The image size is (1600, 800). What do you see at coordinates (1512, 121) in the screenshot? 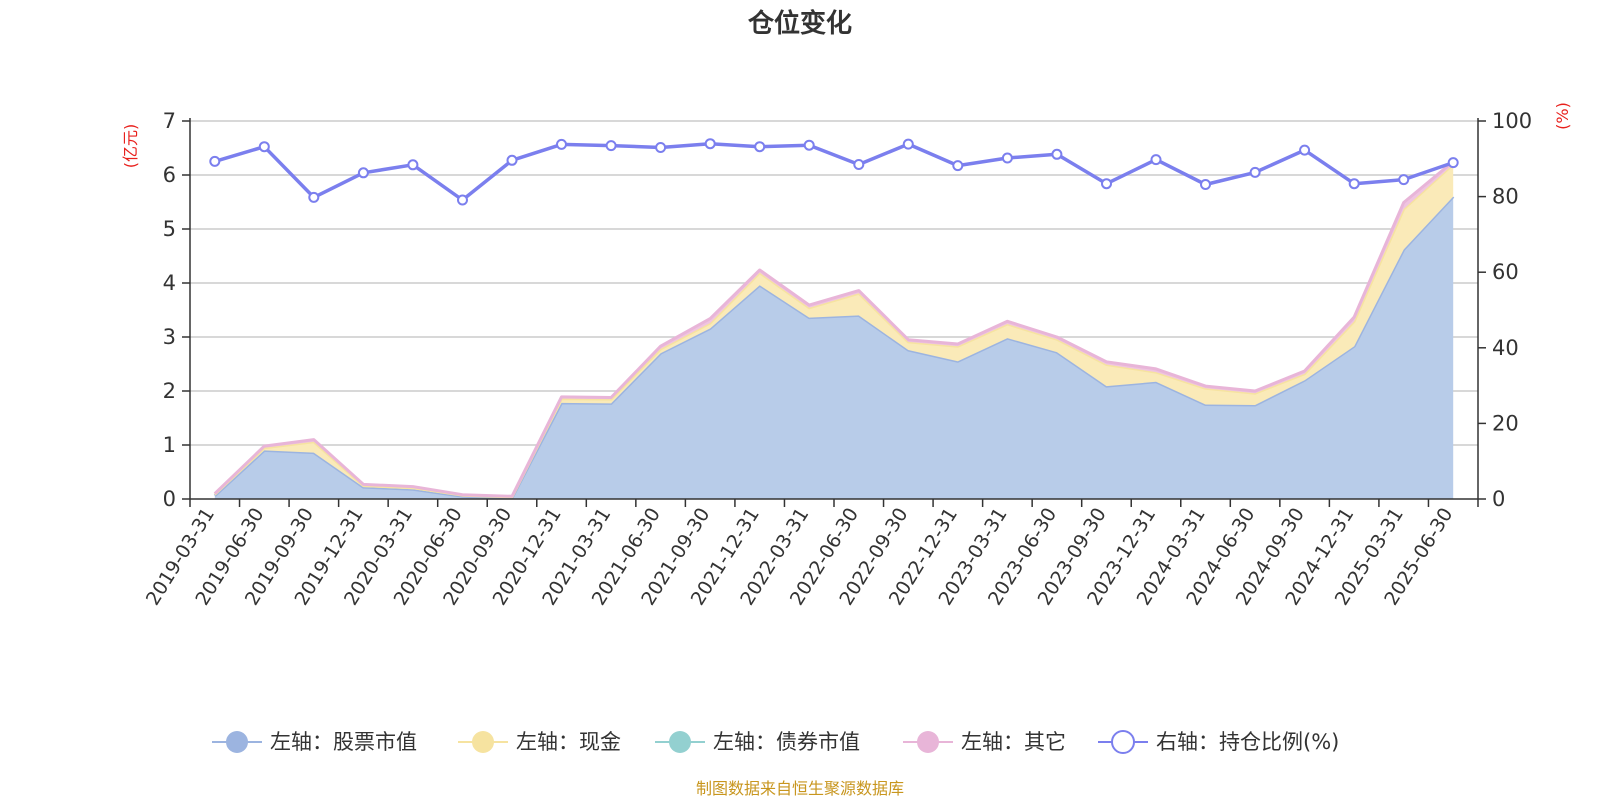
I see `right-tick-label: 100` at bounding box center [1512, 121].